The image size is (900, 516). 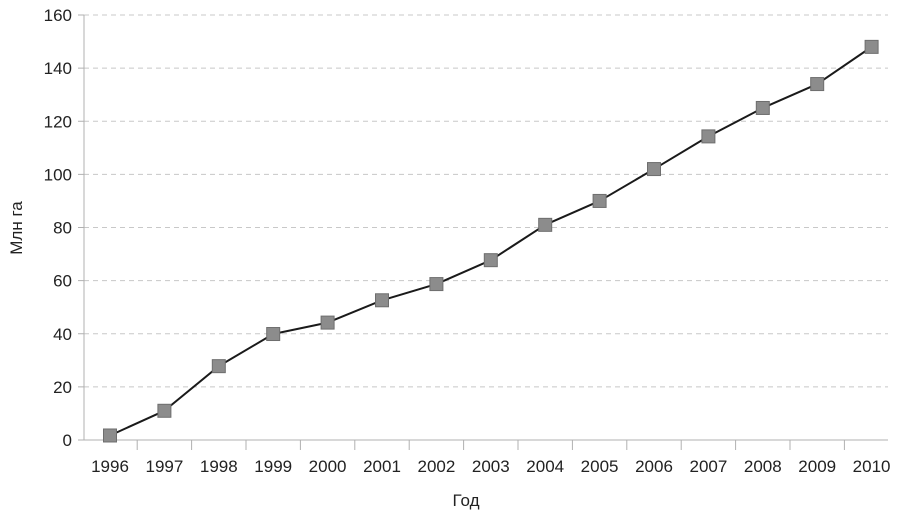 What do you see at coordinates (67, 440) in the screenshot?
I see `y-tick-label: 0` at bounding box center [67, 440].